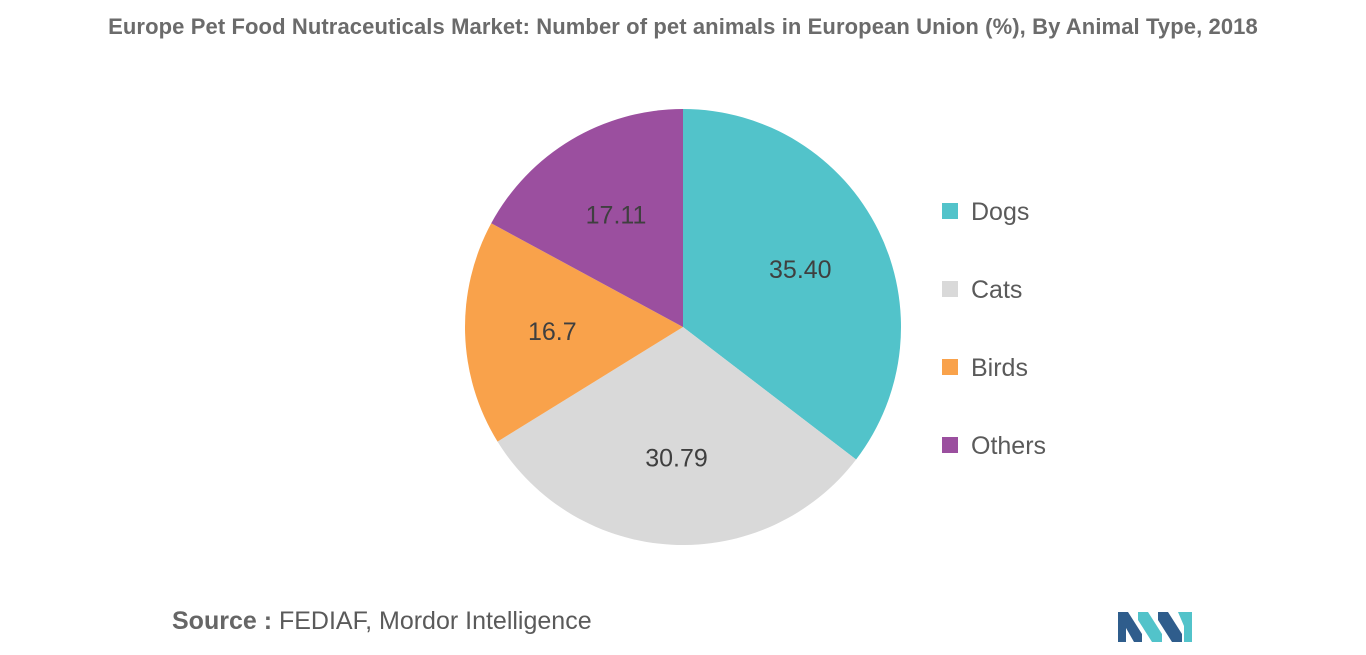 This screenshot has width=1366, height=655. I want to click on legend-swatch-cats, so click(950, 289).